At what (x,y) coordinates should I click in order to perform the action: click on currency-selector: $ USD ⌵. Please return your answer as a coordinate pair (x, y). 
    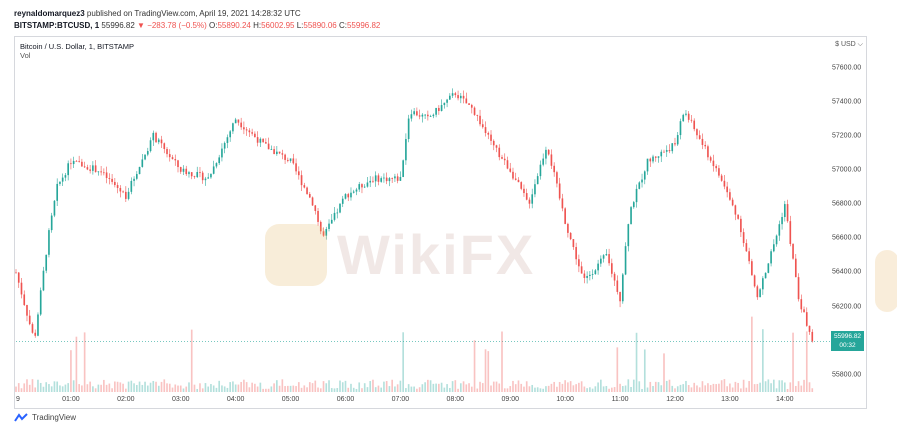
    Looking at the image, I should click on (849, 44).